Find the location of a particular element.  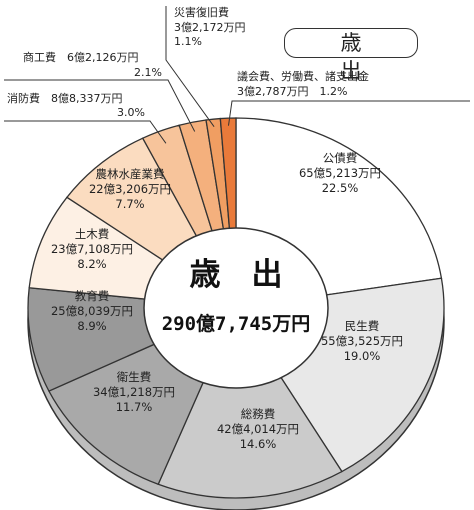

slice-name-10: 災害復旧費 is located at coordinates (201, 12).